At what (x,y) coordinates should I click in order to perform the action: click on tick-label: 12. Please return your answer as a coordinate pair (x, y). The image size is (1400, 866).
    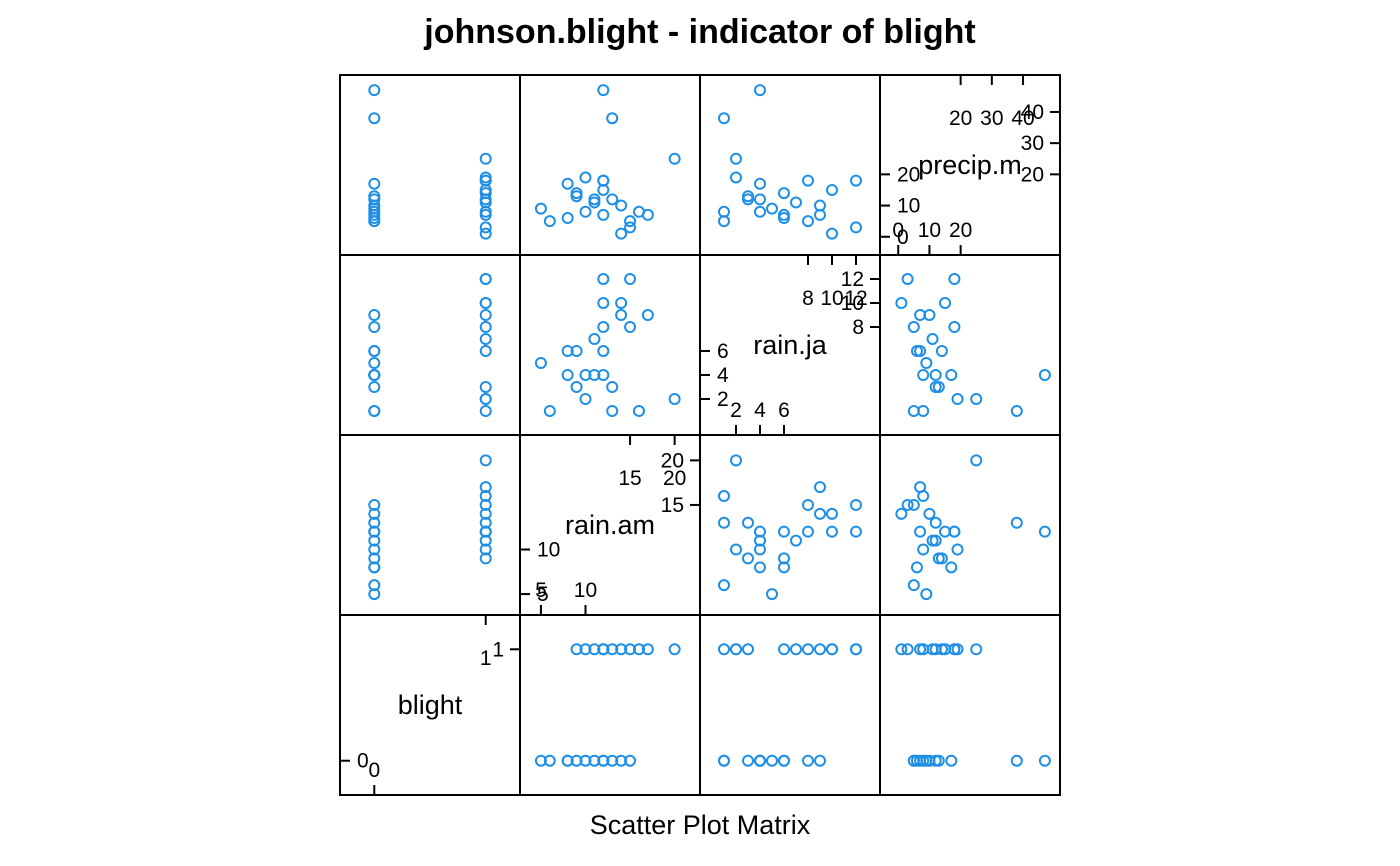
    Looking at the image, I should click on (852, 279).